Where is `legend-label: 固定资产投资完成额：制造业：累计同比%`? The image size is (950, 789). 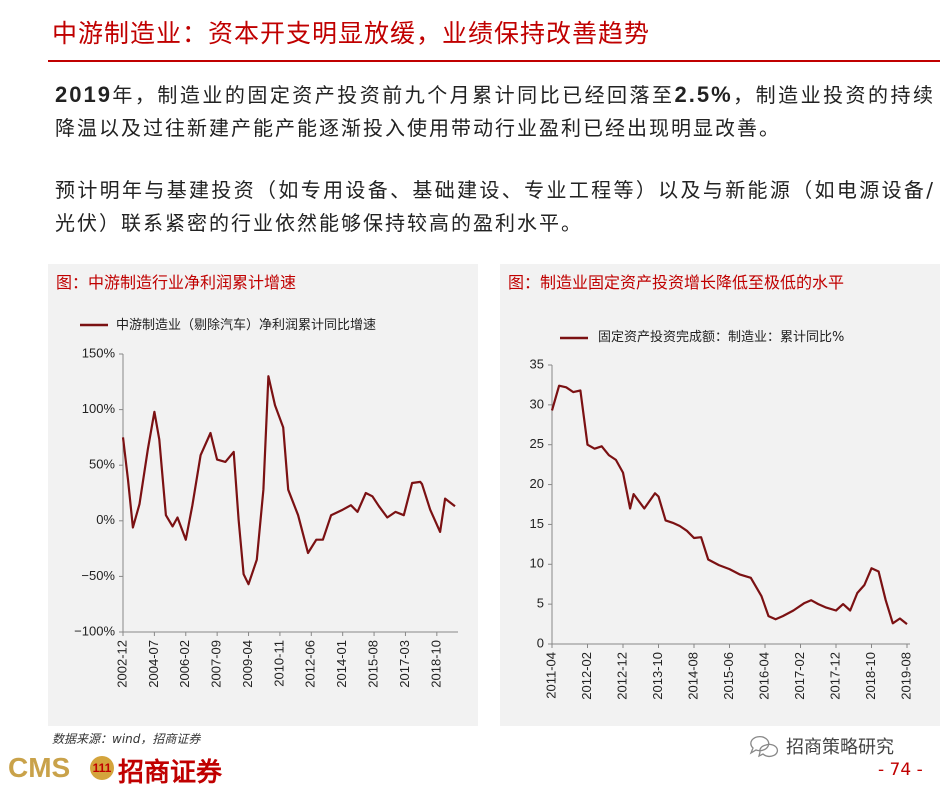
legend-label: 固定资产投资完成额：制造业：累计同比% is located at coordinates (721, 337).